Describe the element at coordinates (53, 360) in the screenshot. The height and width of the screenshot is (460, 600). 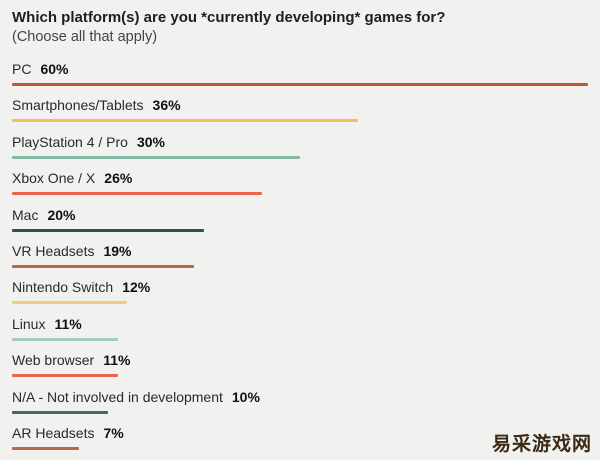
I see `category-label: Web browser` at that location.